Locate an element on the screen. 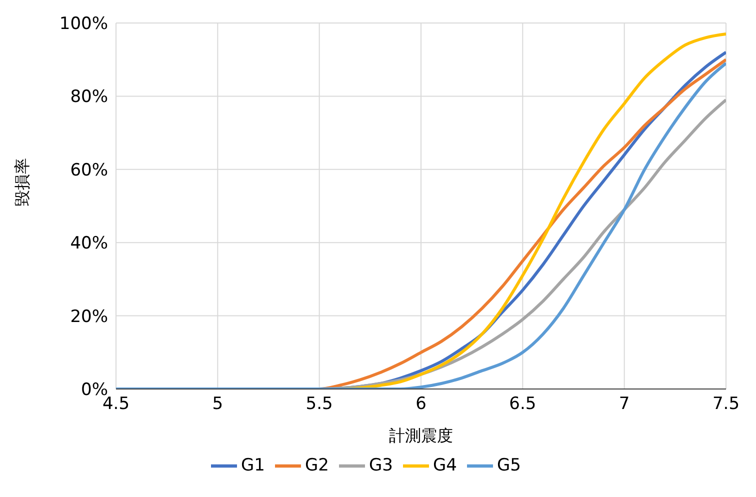 This screenshot has width=756, height=497. x-tick-label: 5 is located at coordinates (218, 404).